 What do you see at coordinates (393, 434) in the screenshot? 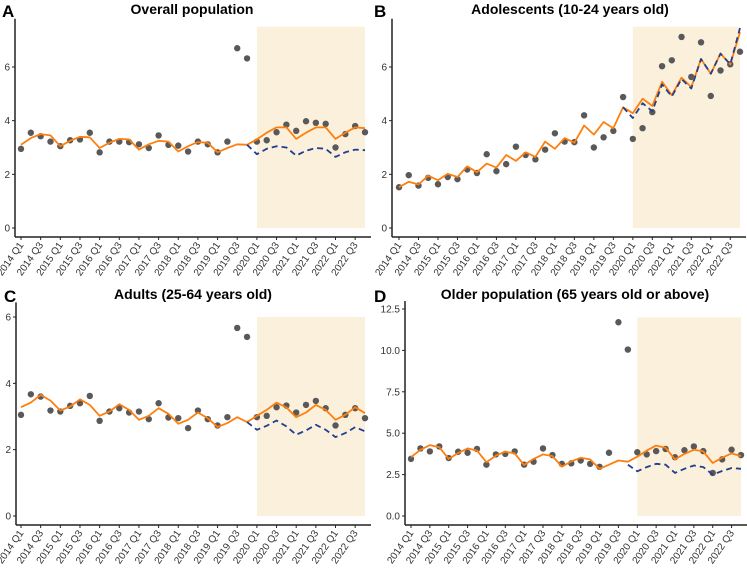
I see `y-tick-label: 5.0` at bounding box center [393, 434].